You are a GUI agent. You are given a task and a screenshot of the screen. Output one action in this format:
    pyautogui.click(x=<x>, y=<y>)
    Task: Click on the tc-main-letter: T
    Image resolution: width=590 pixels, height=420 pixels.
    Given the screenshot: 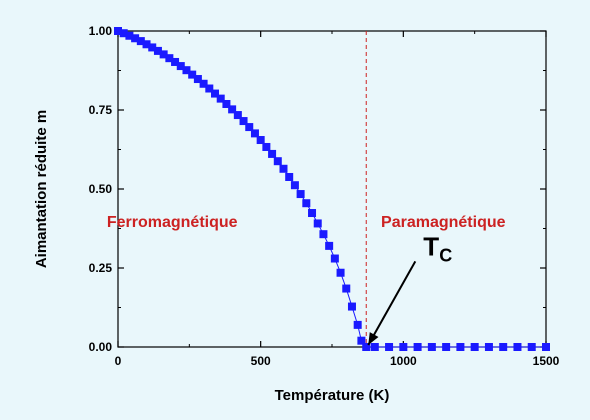 What is the action you would take?
    pyautogui.click(x=431, y=246)
    